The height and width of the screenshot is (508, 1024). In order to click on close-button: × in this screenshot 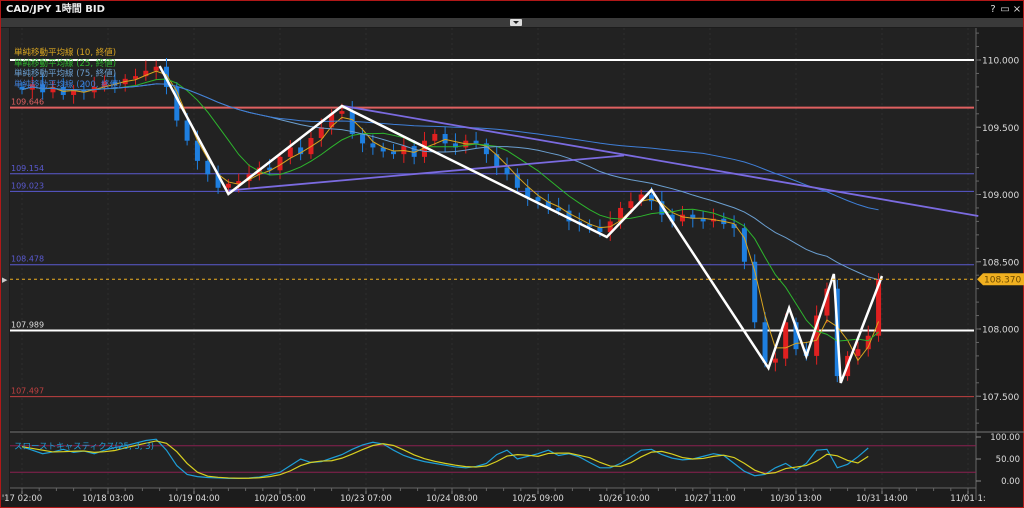, I will do `click(1017, 9)`.